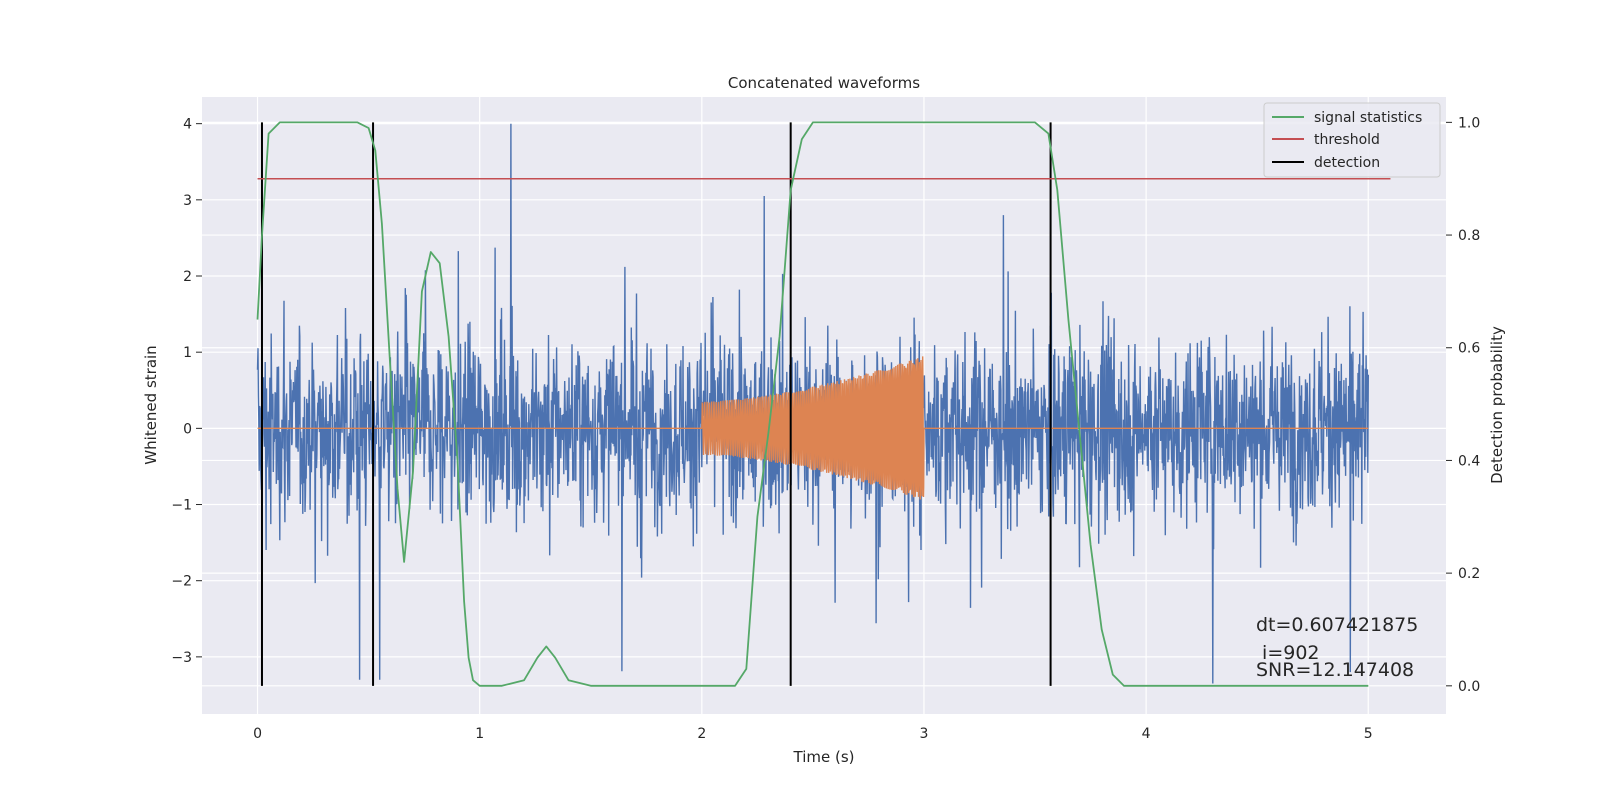  Describe the element at coordinates (1469, 236) in the screenshot. I see `y-right-tick-label: 0.8` at that location.